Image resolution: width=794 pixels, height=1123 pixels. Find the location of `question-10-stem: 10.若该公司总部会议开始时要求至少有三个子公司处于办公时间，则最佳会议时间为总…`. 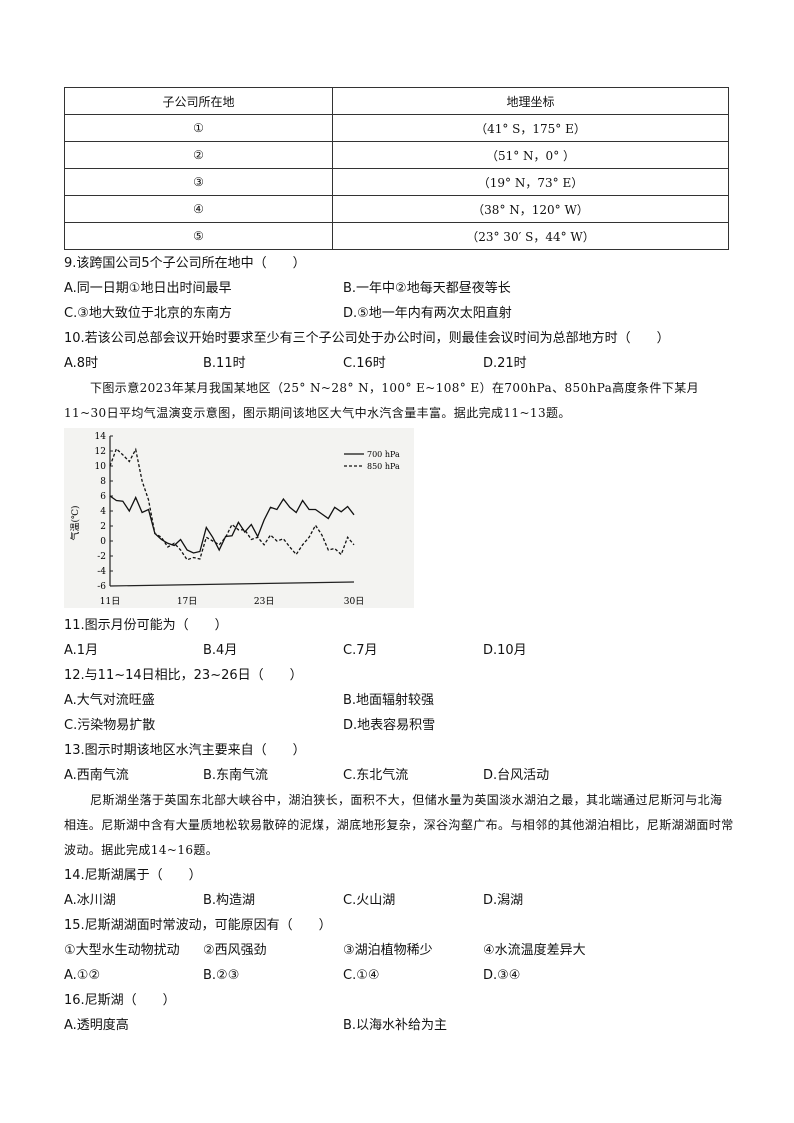

question-10-stem: 10.若该公司总部会议开始时要求至少有三个子公司处于办公时间，则最佳会议时间为总… is located at coordinates (367, 338).